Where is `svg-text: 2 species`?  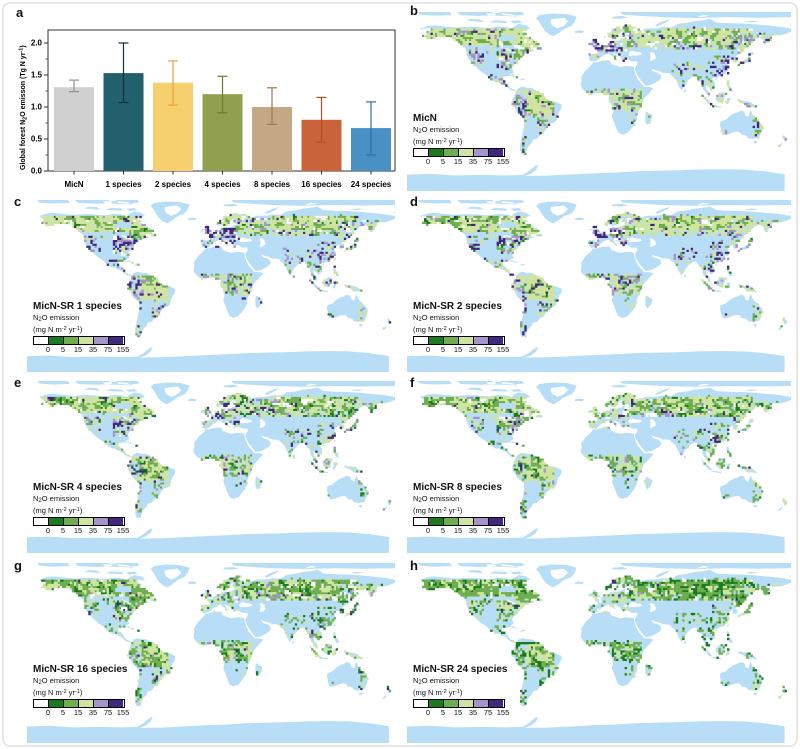
svg-text: 2 species is located at coordinates (173, 184).